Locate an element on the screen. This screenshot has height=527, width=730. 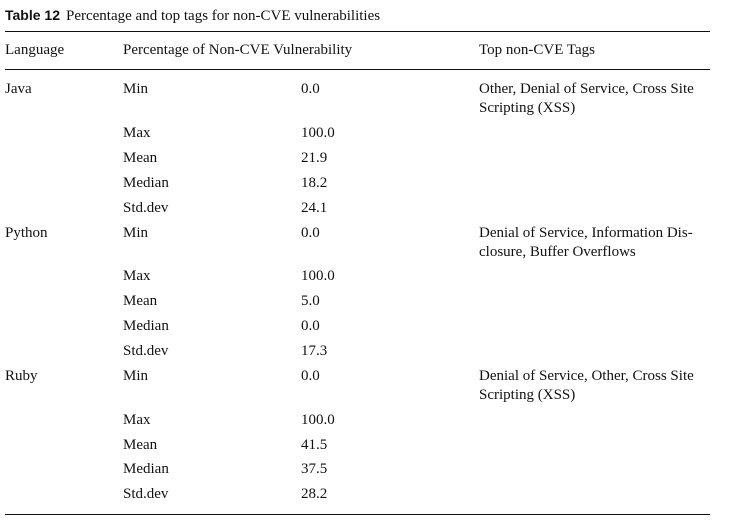
header-language: Language is located at coordinates (35, 50).